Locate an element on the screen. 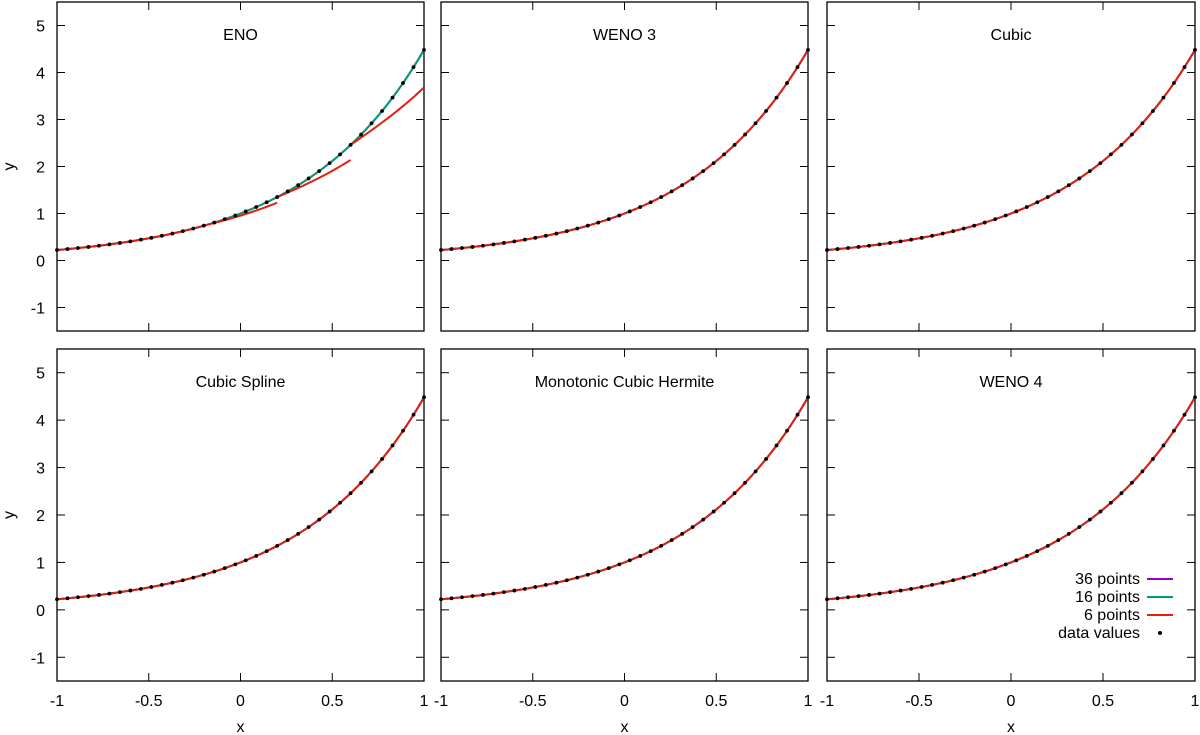 This screenshot has width=1200, height=735. y-tick-label: 1 is located at coordinates (40, 563).